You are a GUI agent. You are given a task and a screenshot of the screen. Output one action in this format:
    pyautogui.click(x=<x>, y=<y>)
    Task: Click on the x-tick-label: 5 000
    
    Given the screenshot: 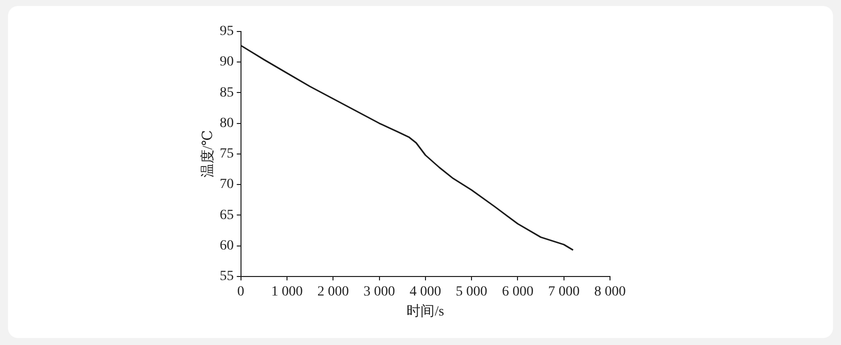 What is the action you would take?
    pyautogui.click(x=472, y=292)
    